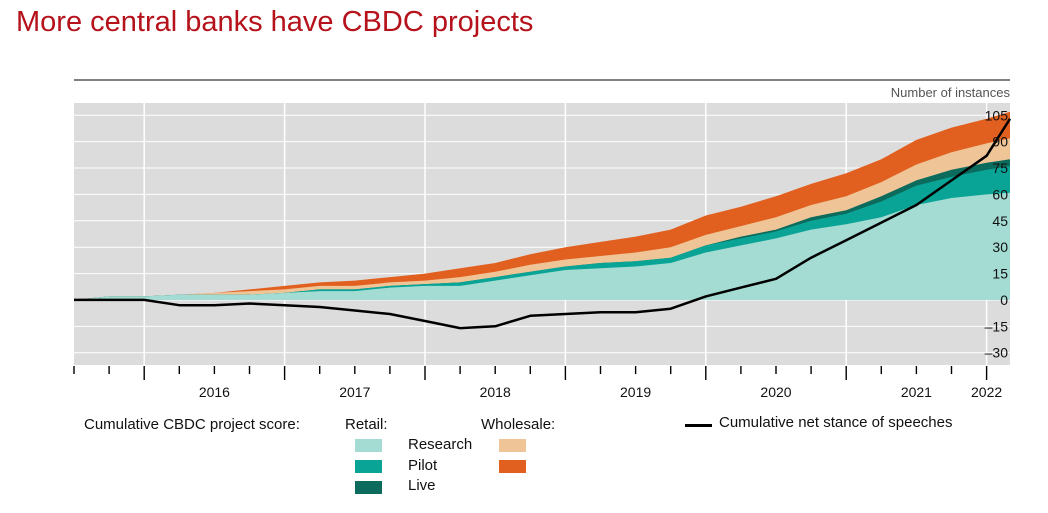 This screenshot has height=513, width=1048. Describe the element at coordinates (423, 465) in the screenshot. I see `legend-pilot: Pilot` at that location.